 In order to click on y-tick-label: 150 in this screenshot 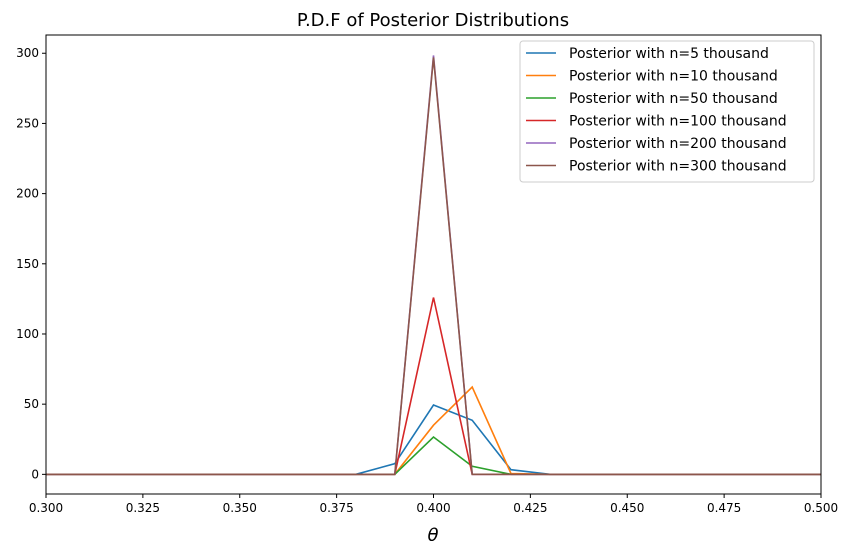, I will do `click(27, 264)`.